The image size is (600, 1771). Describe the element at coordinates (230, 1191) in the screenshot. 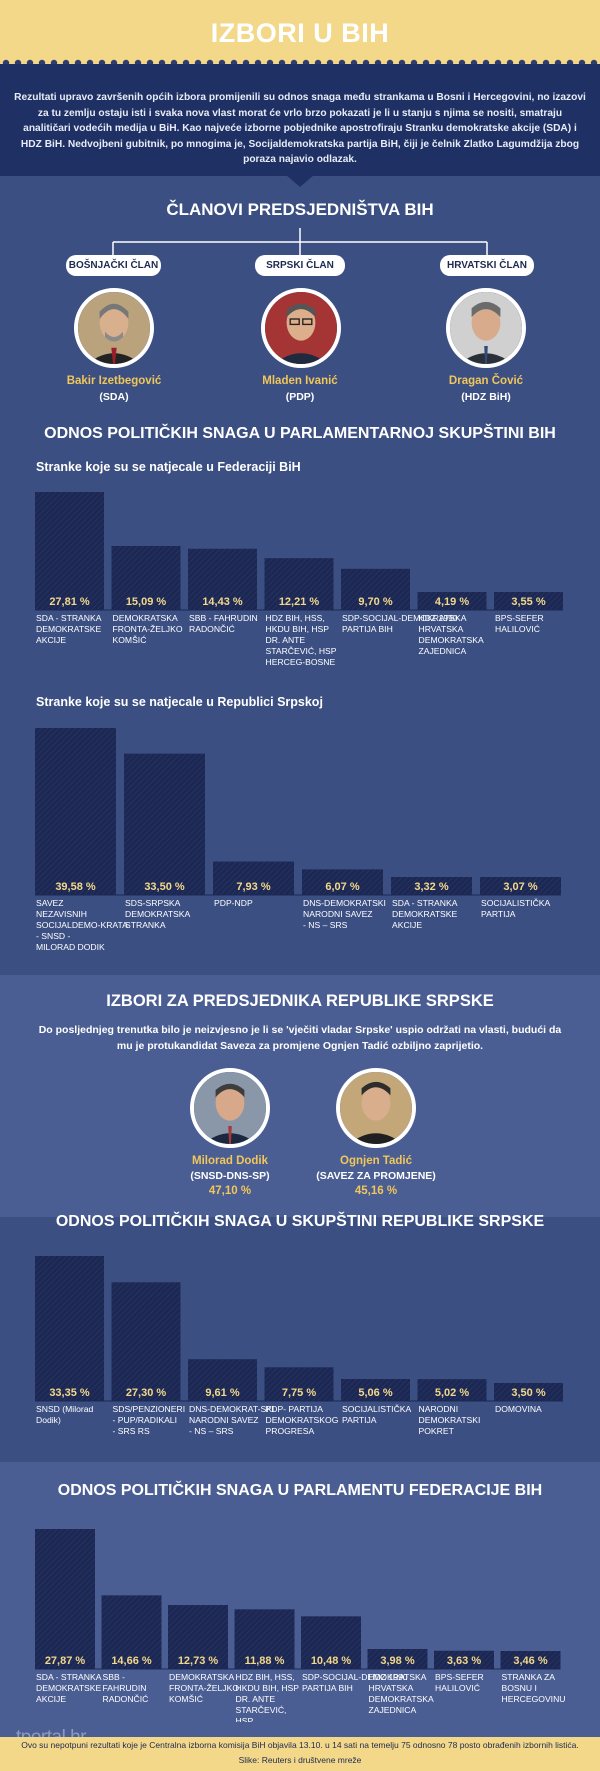

I see `candidate-pct-dodik: 47,10 %` at that location.